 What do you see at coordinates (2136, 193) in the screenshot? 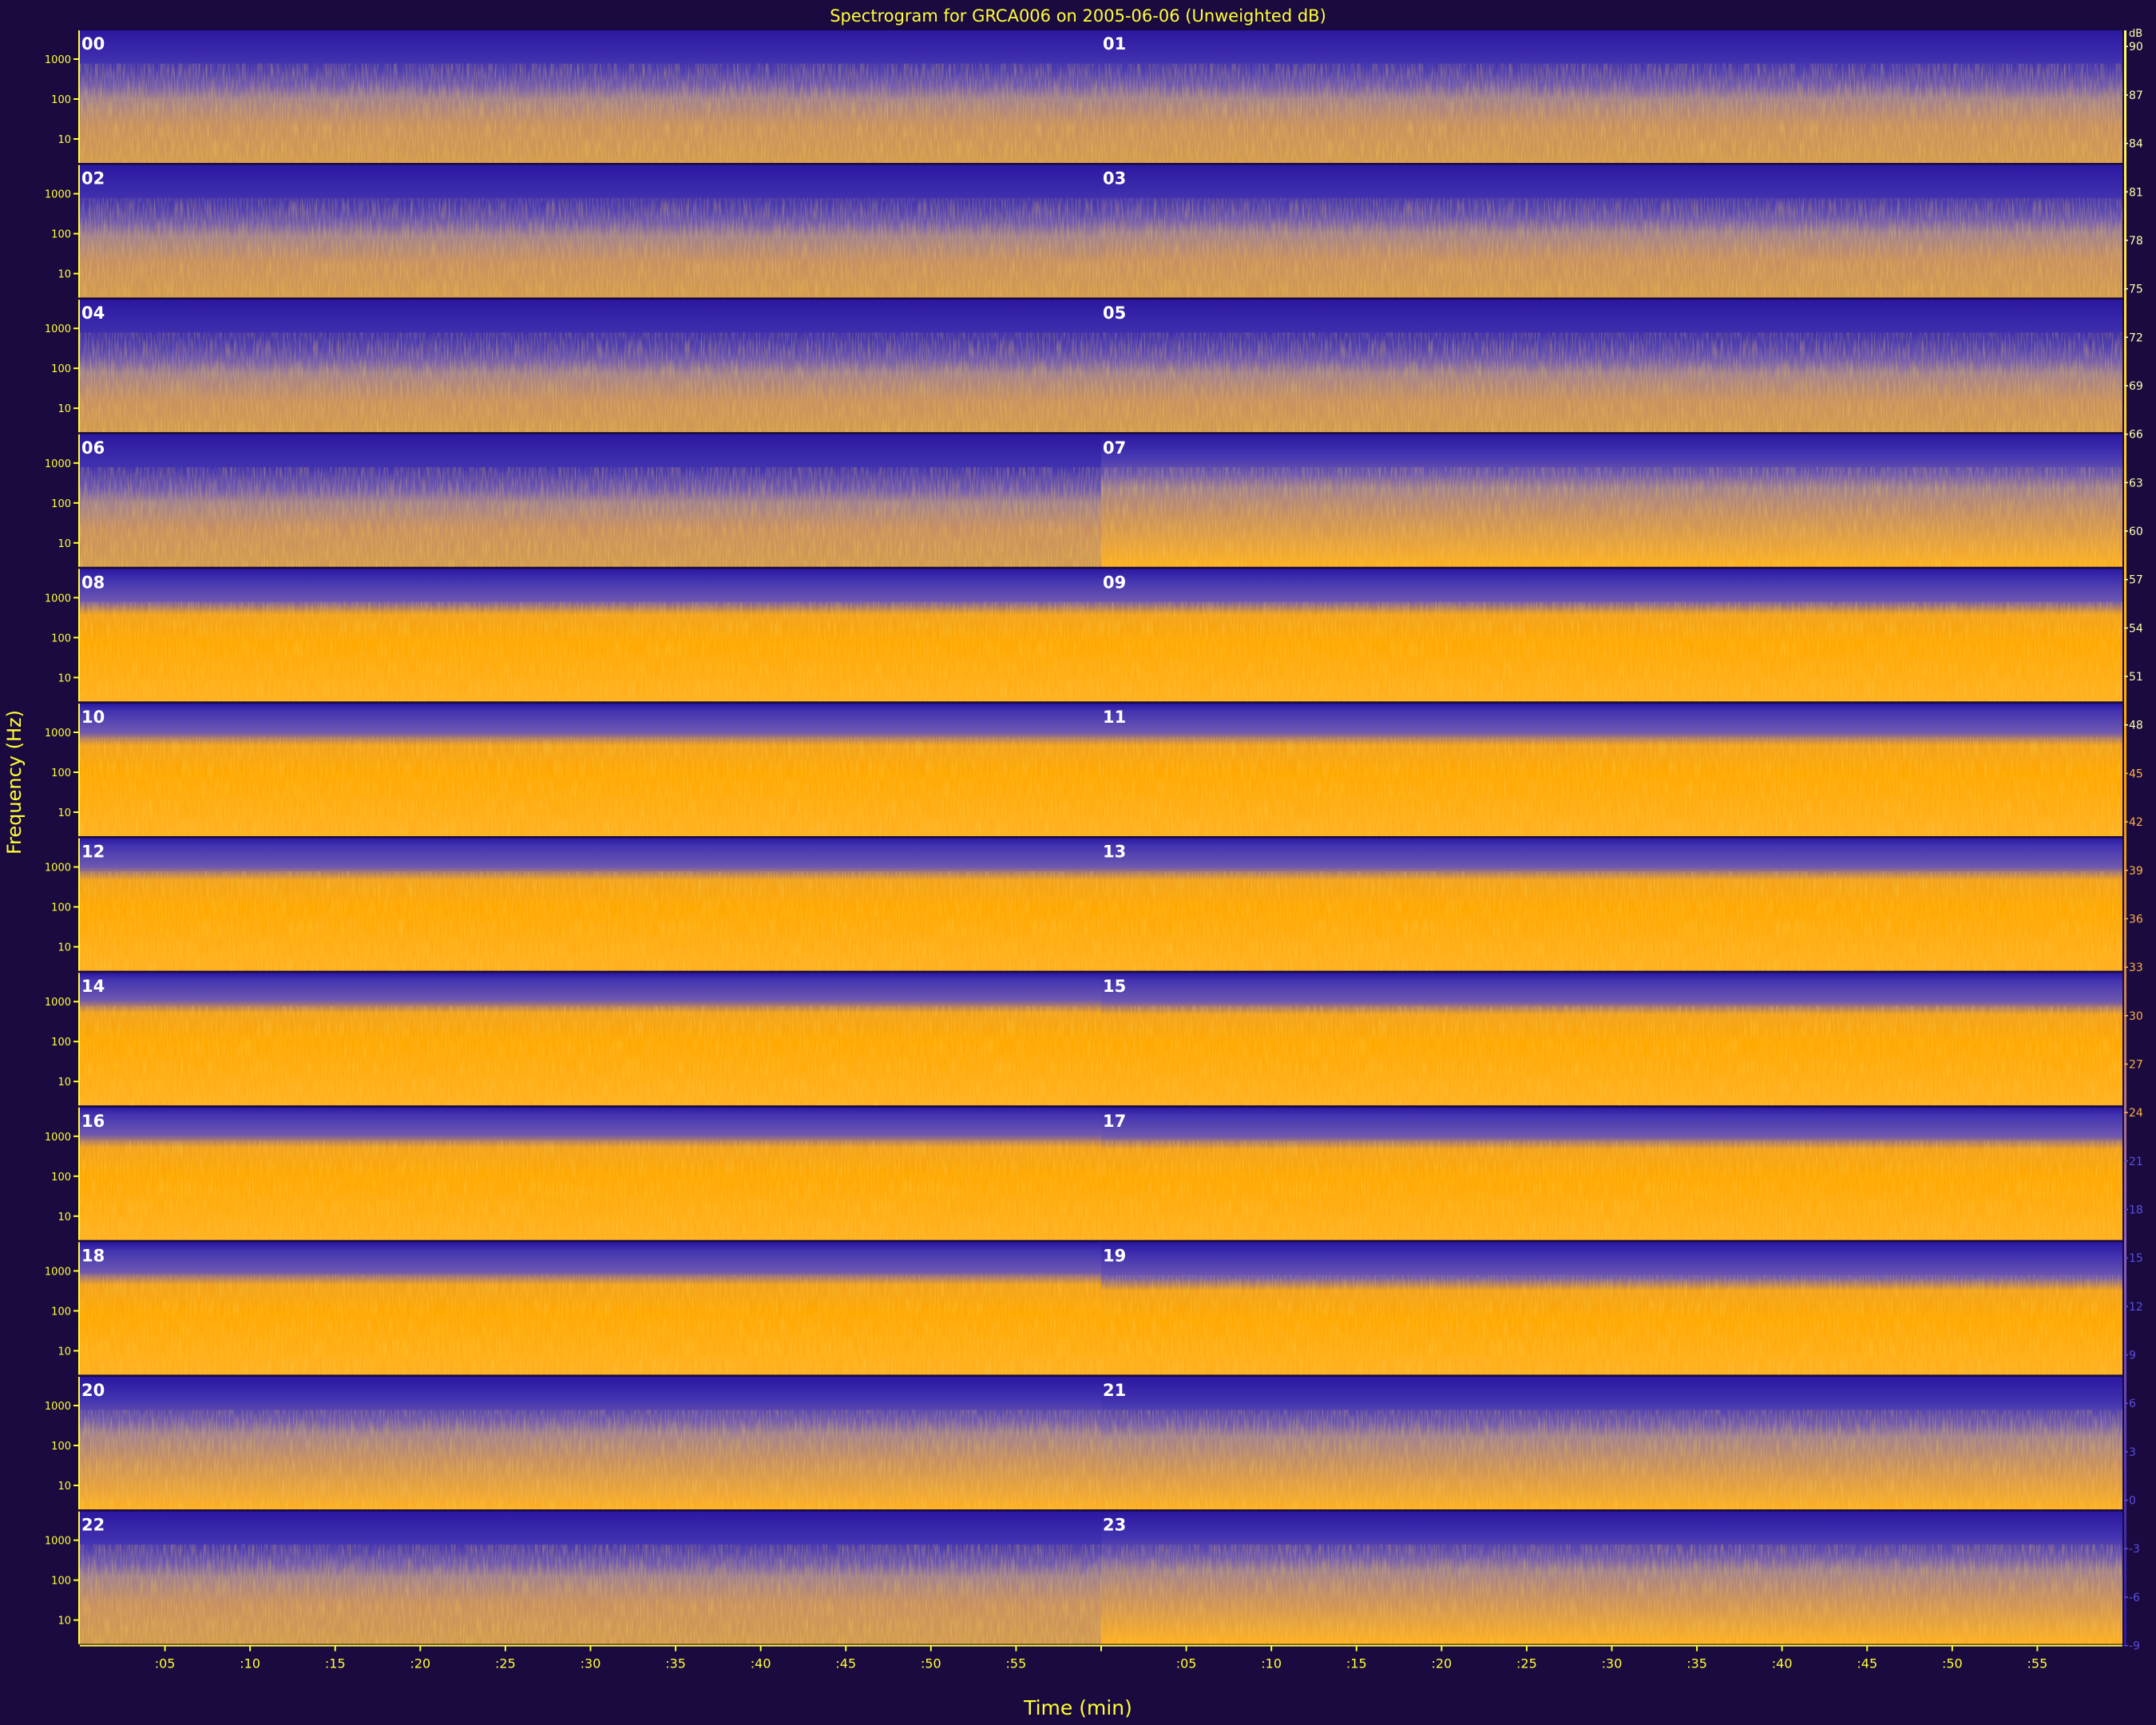
I see `colorbar-tick-label: 81` at bounding box center [2136, 193].